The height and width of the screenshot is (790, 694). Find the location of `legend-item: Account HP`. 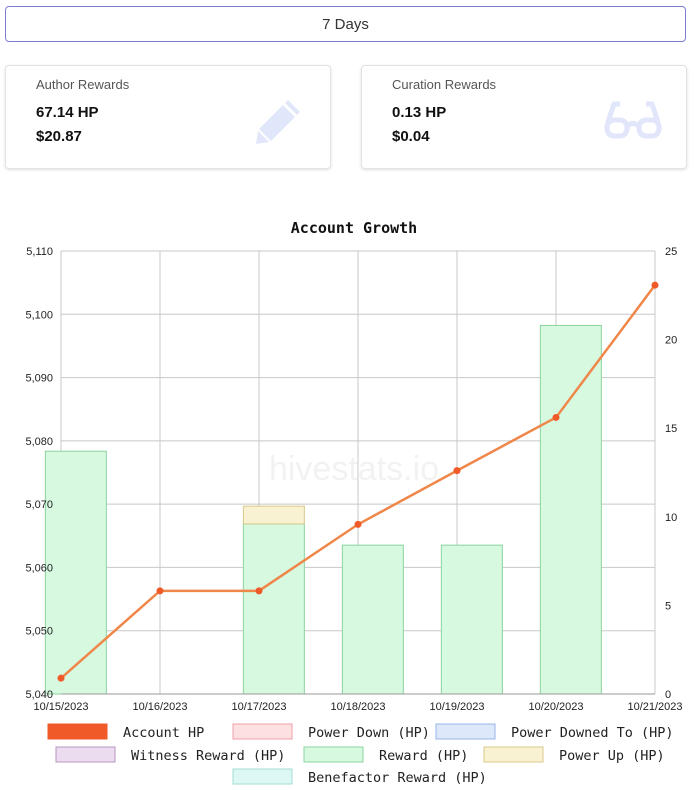

legend-item: Account HP is located at coordinates (125, 732).